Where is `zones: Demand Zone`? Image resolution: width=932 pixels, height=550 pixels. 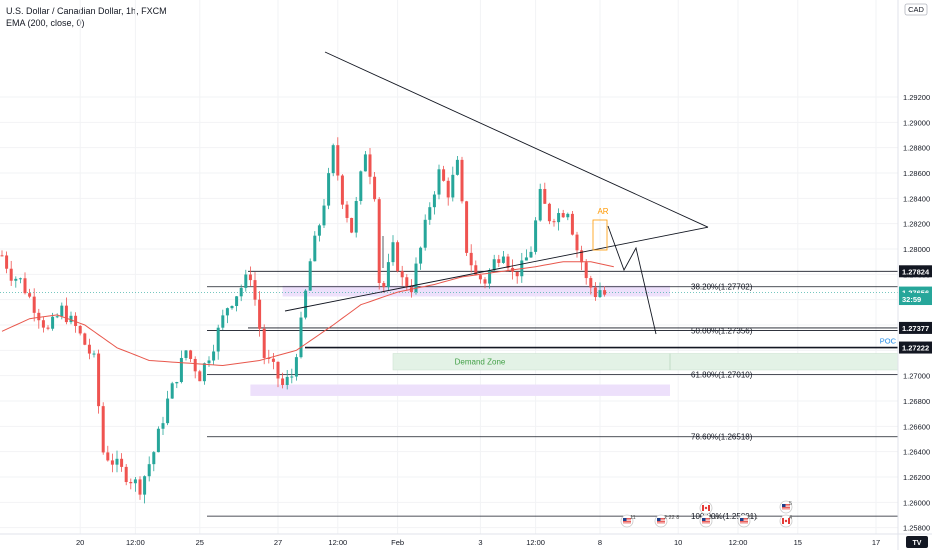 zones: Demand Zone is located at coordinates (574, 340).